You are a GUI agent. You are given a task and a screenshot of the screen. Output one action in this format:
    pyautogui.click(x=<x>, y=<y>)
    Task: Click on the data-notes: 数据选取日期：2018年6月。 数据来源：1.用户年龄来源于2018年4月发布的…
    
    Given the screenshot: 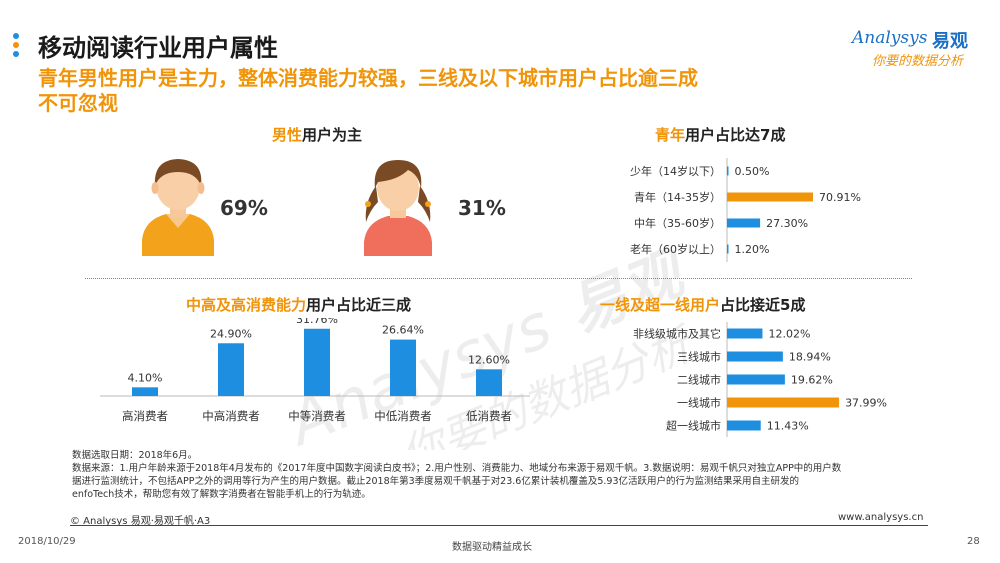 What is the action you would take?
    pyautogui.click(x=502, y=475)
    